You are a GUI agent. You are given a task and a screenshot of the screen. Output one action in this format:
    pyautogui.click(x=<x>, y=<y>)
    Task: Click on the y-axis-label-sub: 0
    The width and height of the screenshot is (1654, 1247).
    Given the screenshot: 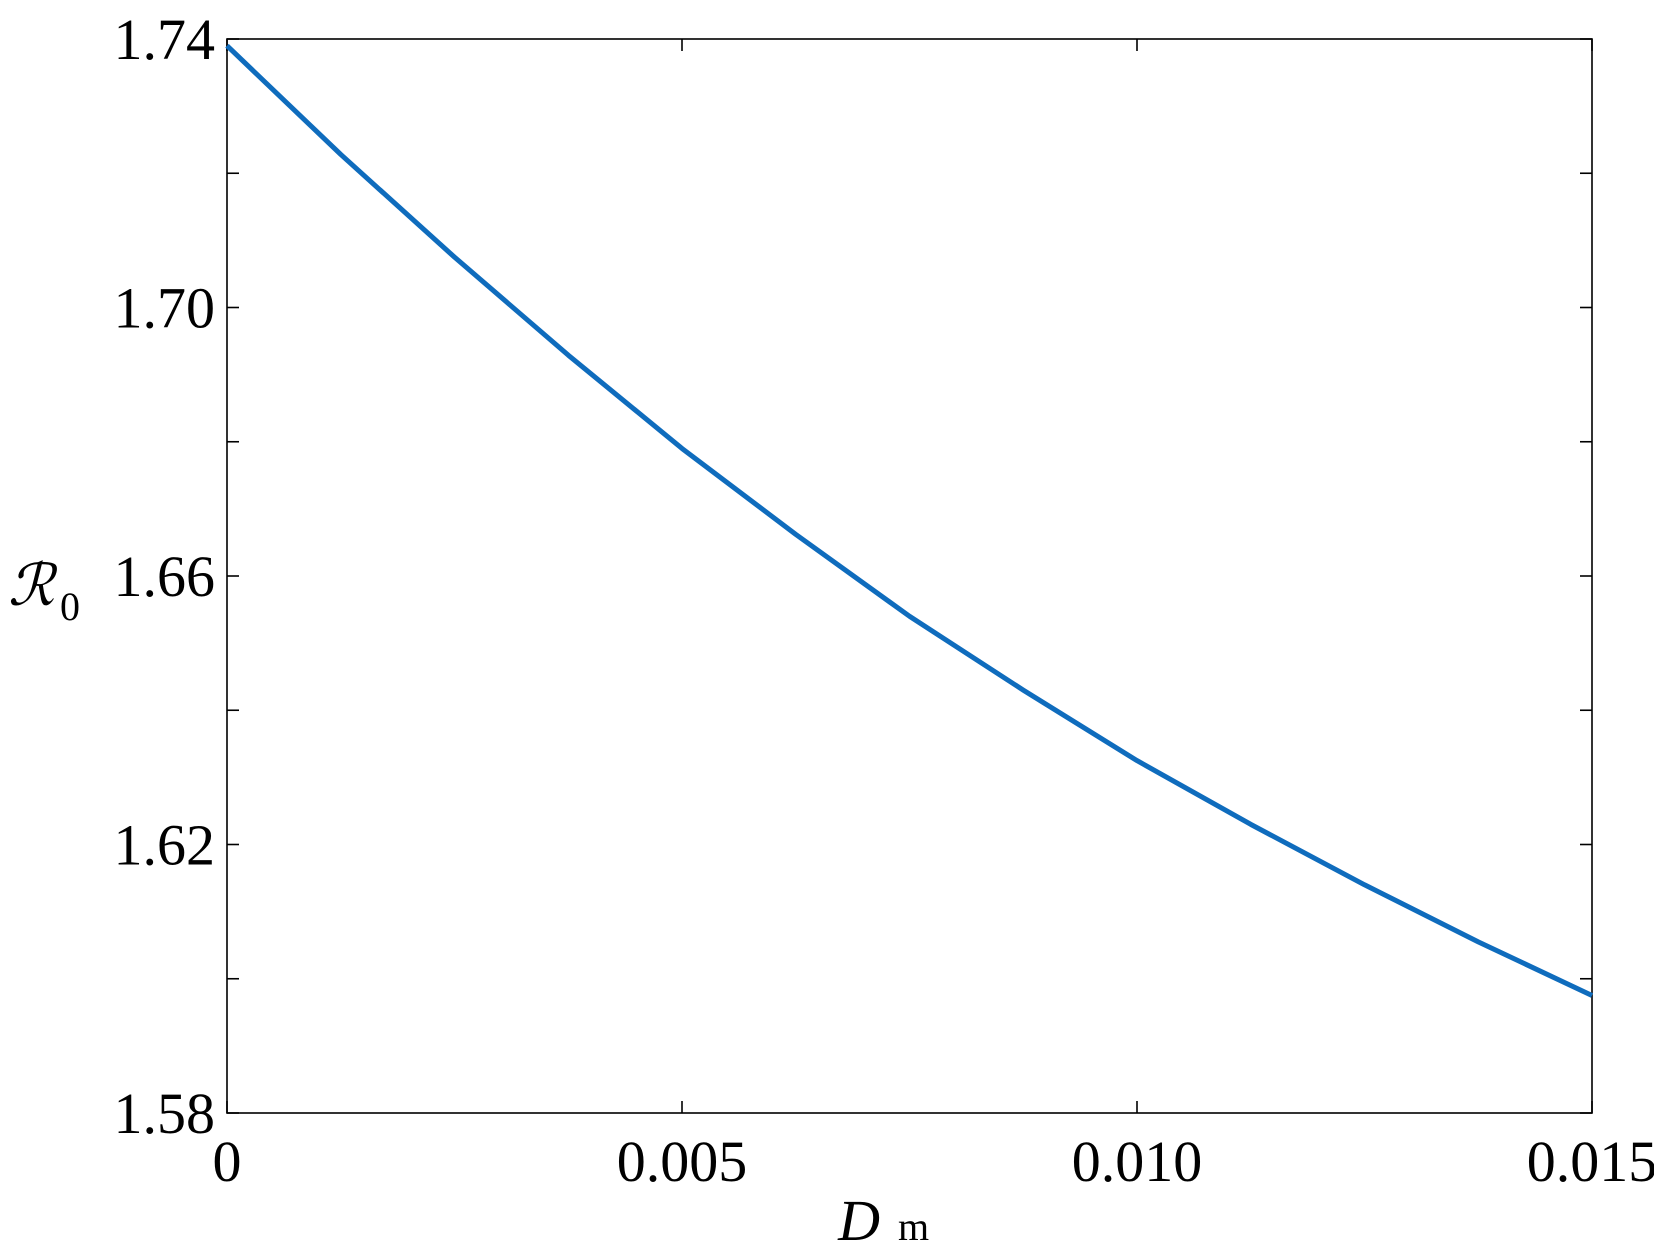 What is the action you would take?
    pyautogui.click(x=70, y=606)
    